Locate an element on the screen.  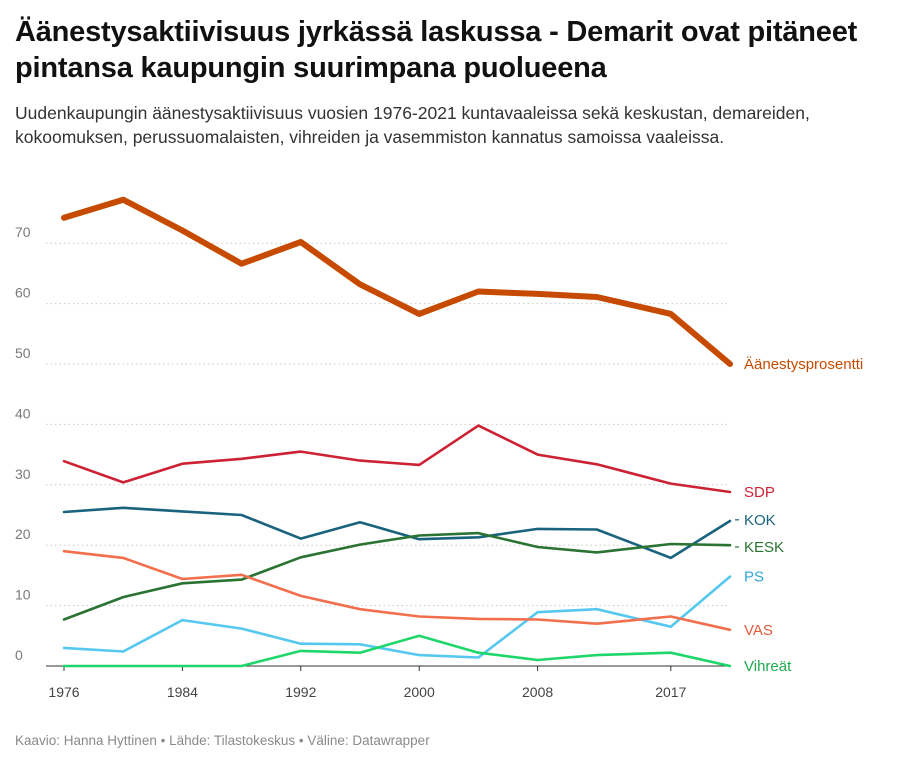
series-label-ps: PS is located at coordinates (754, 577).